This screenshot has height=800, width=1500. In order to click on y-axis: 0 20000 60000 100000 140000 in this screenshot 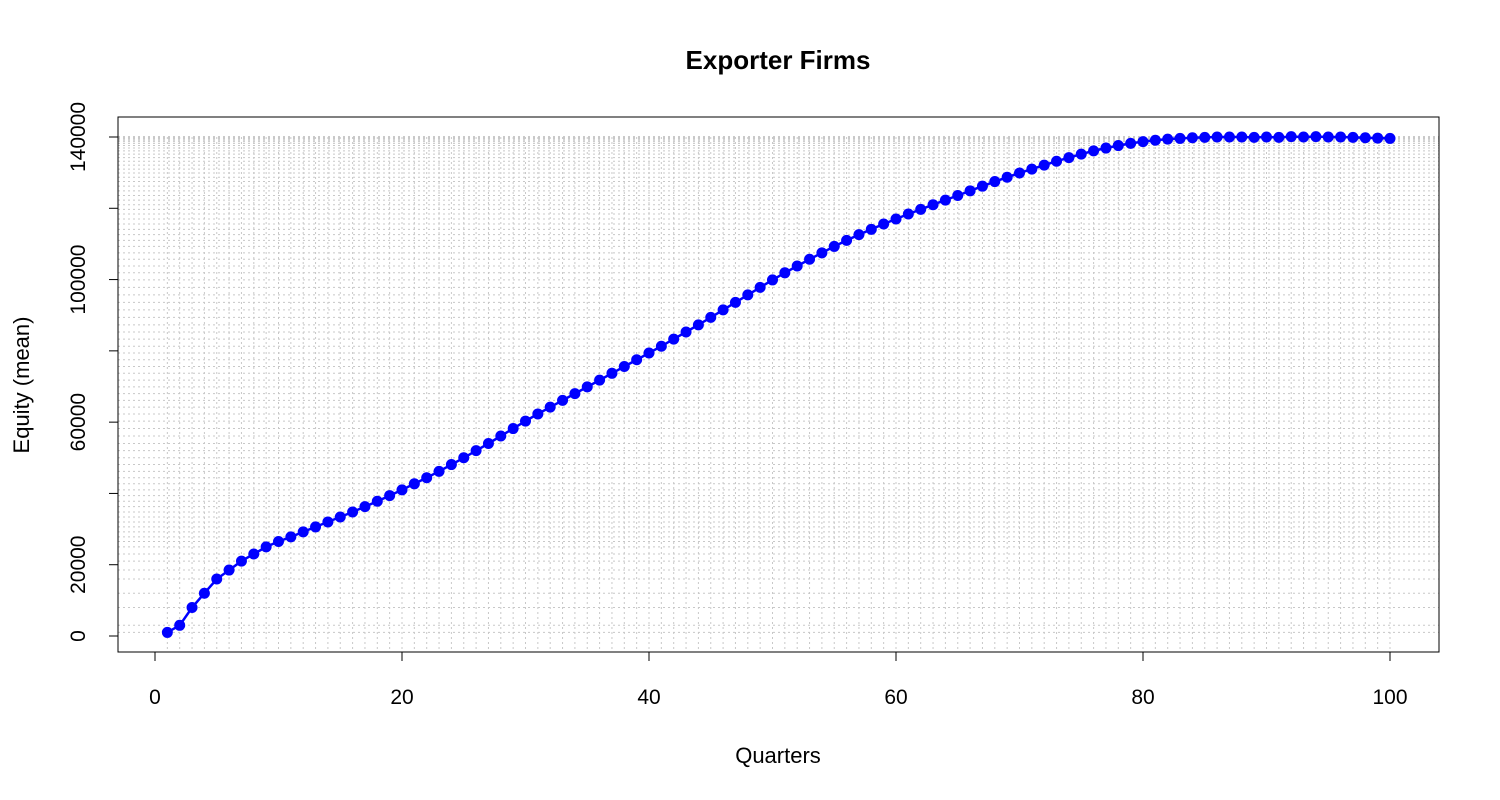, I will do `click(93, 372)`.